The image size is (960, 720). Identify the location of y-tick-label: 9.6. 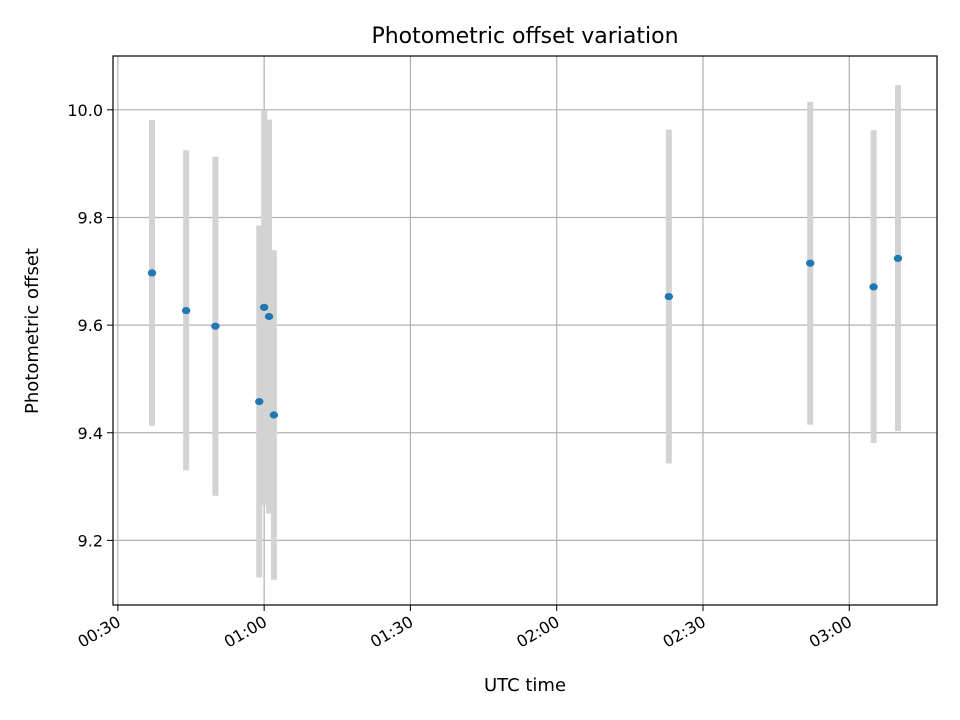
(90, 325).